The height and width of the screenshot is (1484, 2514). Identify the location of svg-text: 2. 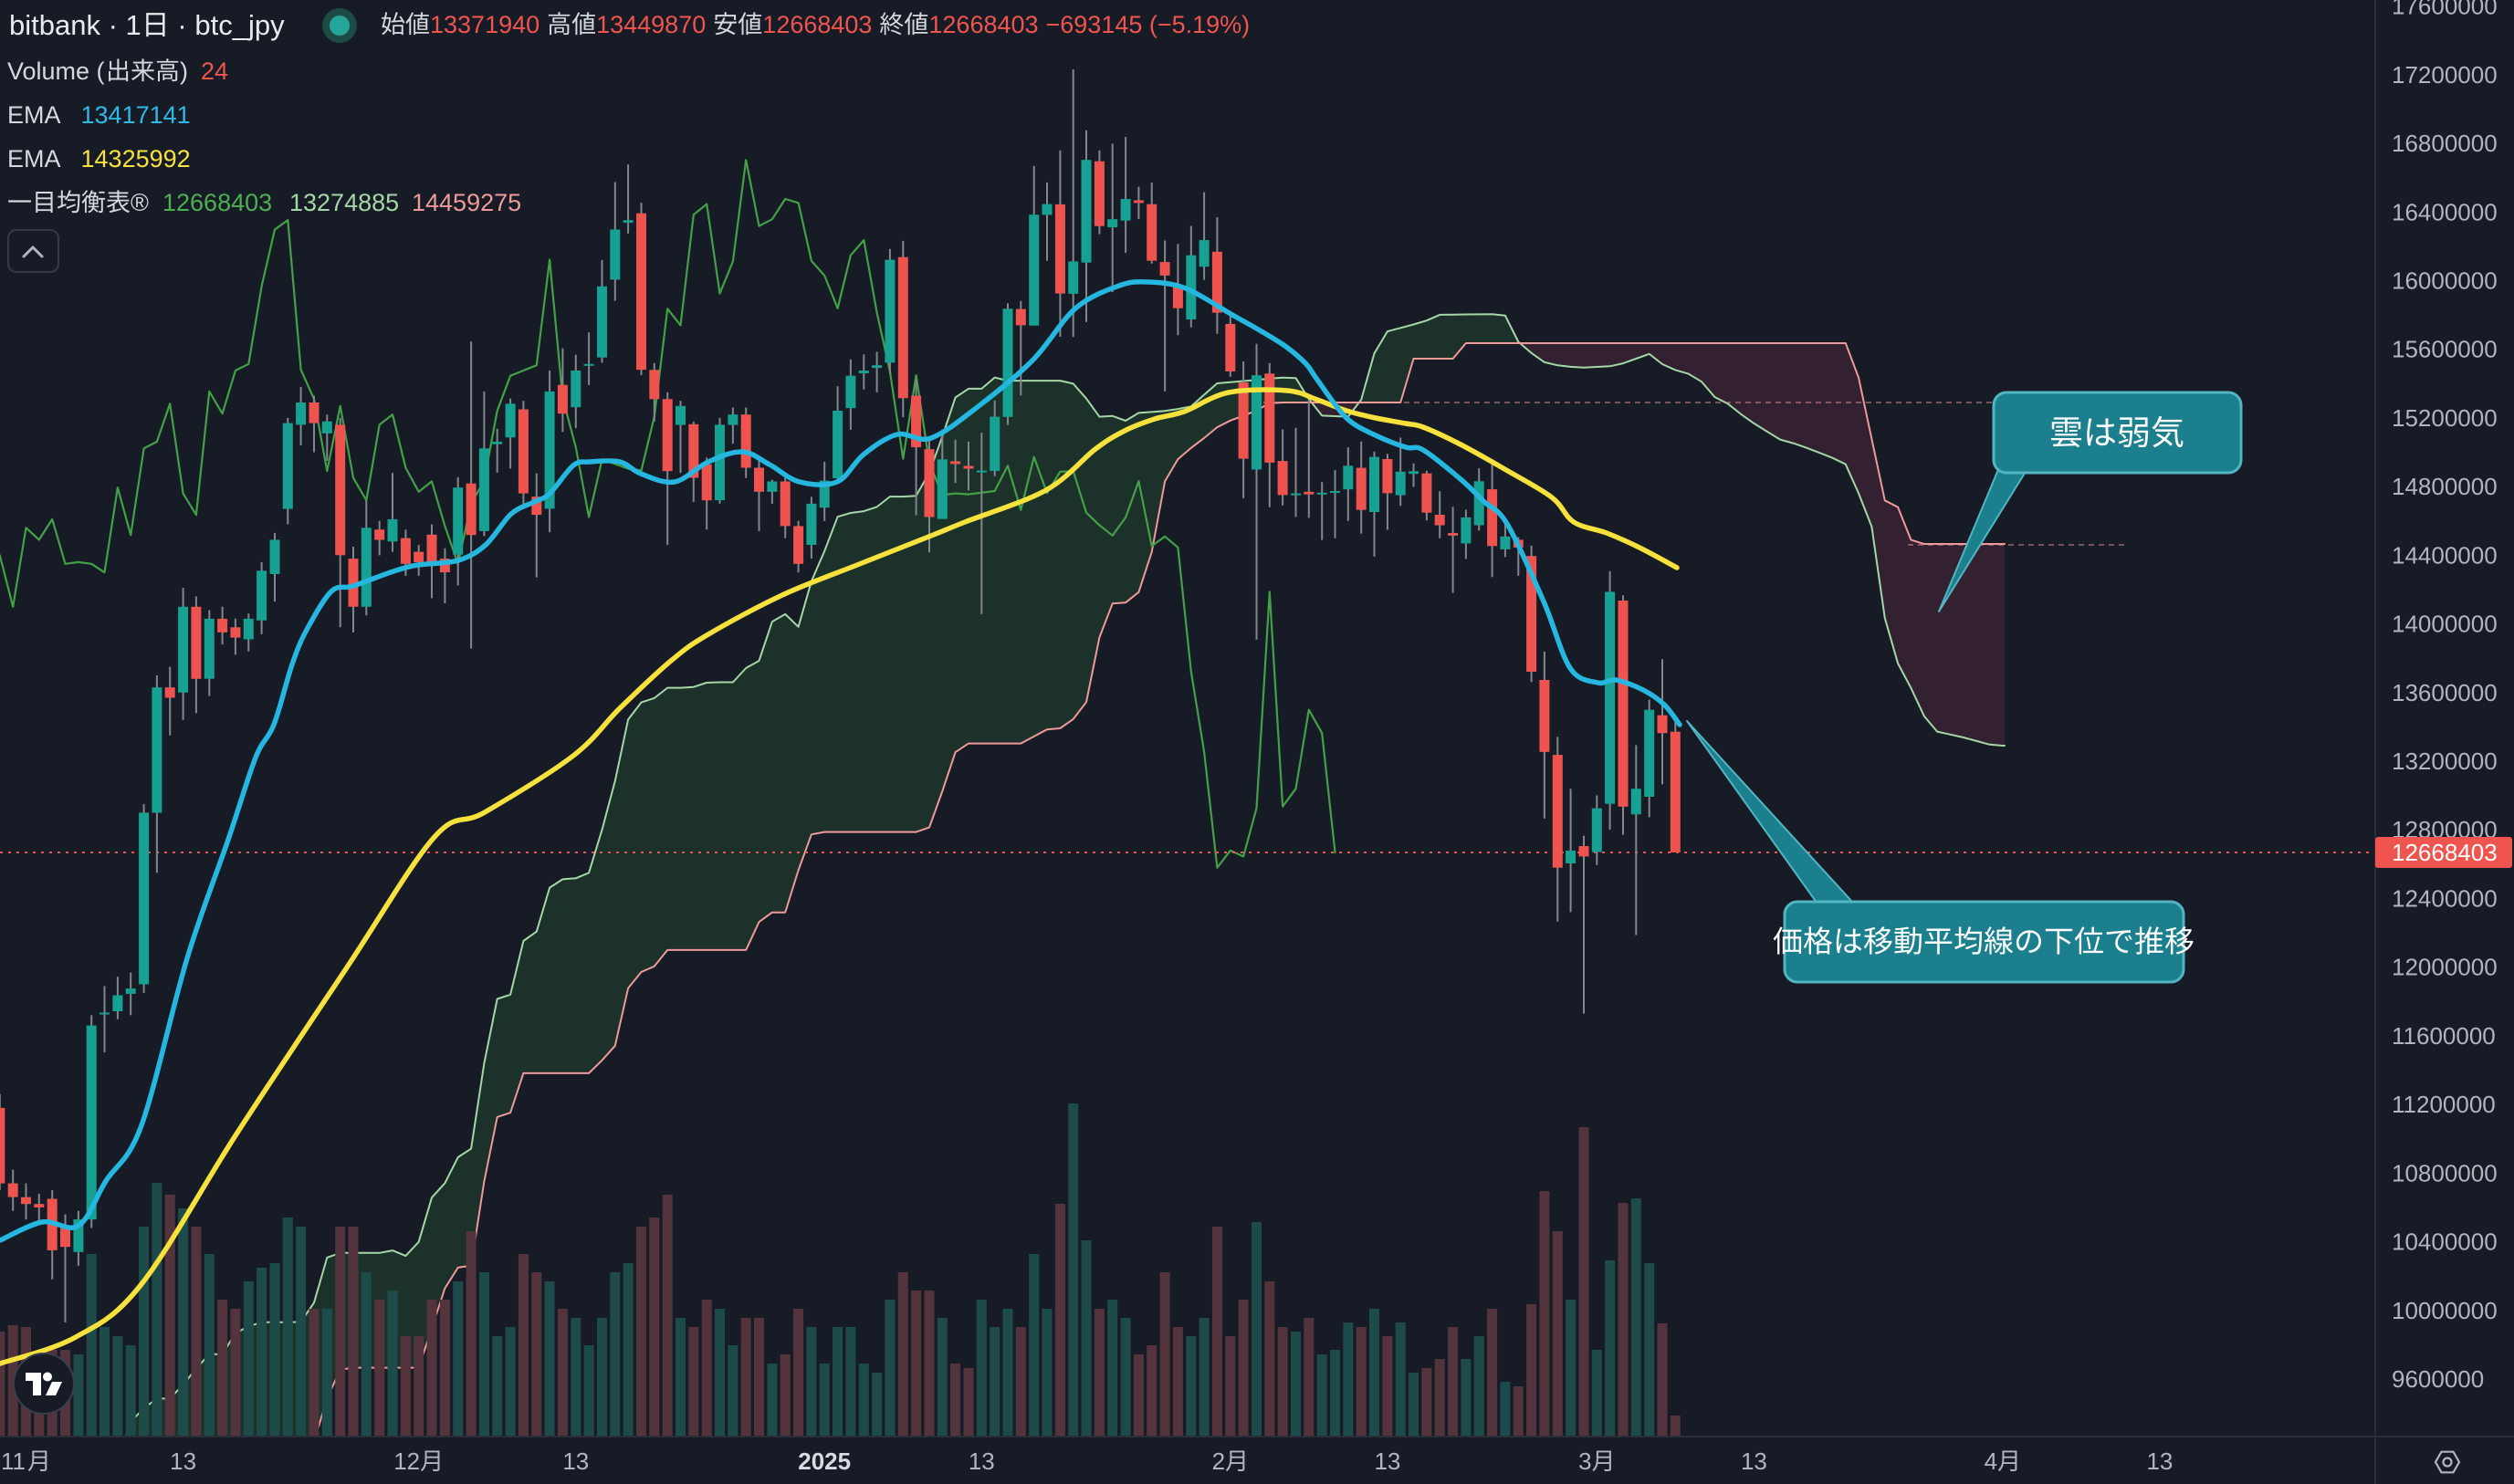
(1218, 1461).